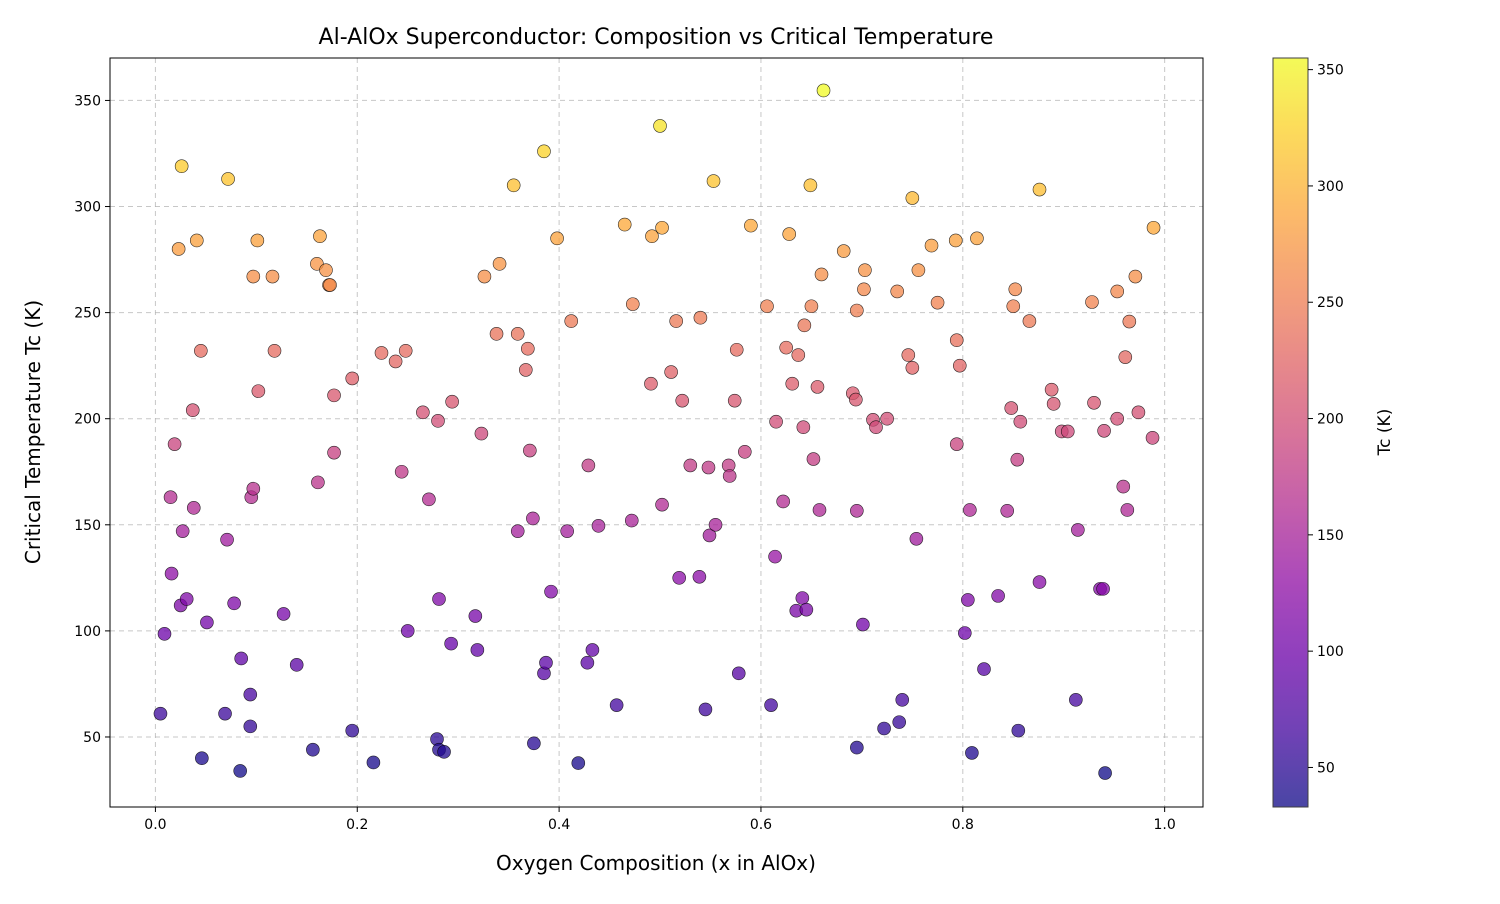  Describe the element at coordinates (1330, 303) in the screenshot. I see `colorbar-tick-label: 250` at that location.